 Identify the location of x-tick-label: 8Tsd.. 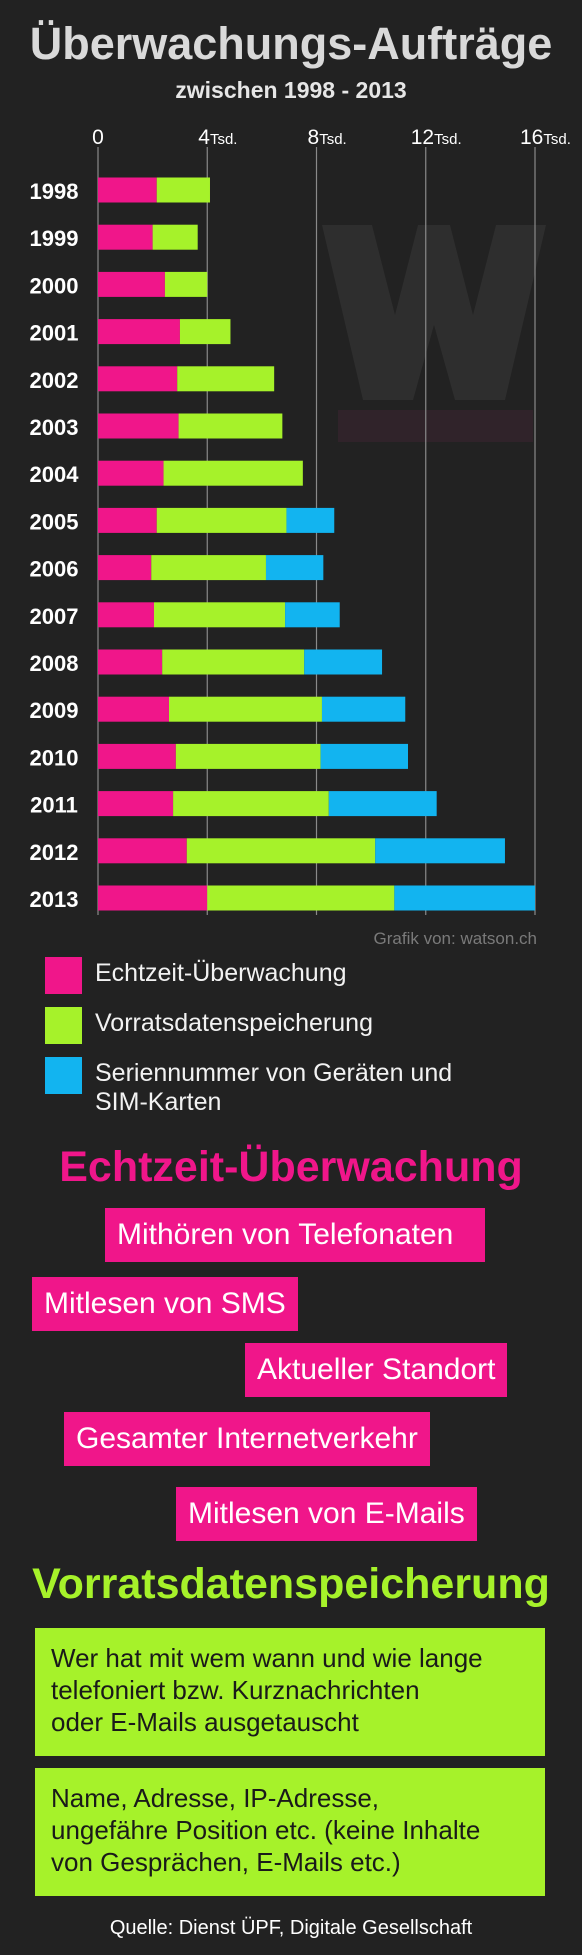
(327, 137).